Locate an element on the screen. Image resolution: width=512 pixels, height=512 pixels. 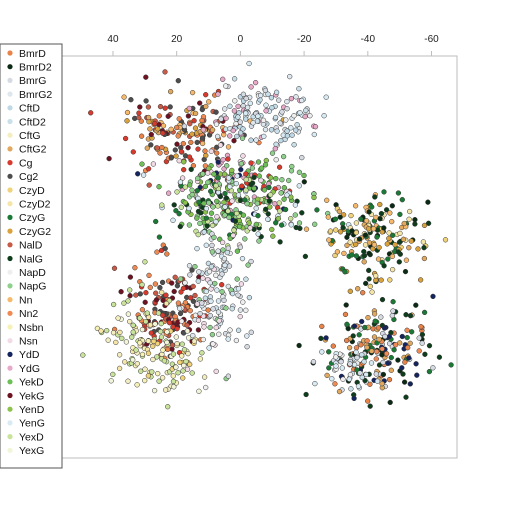
legend-label: Cg2 is located at coordinates (28, 177).